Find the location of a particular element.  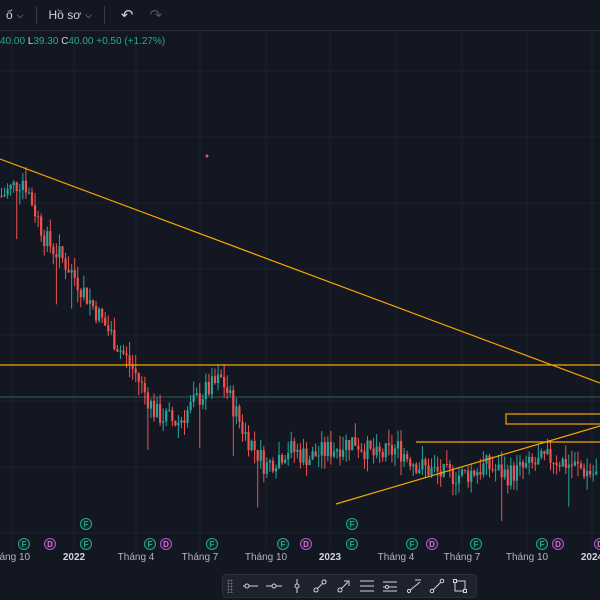

vertical-line-icon is located at coordinates (296, 586).